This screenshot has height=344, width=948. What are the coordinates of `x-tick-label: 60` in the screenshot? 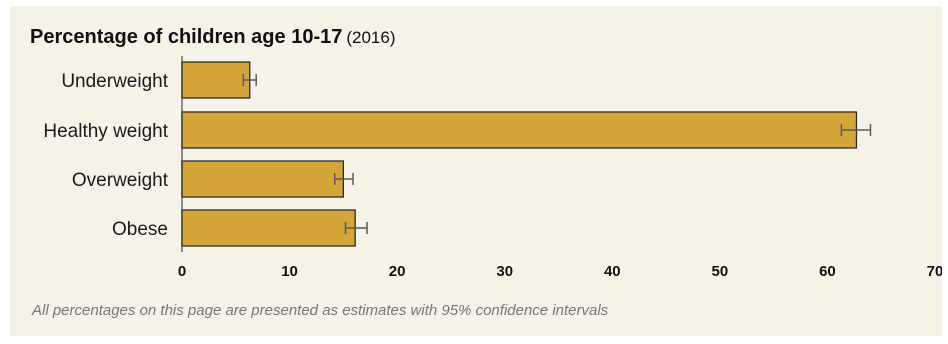 It's located at (827, 271).